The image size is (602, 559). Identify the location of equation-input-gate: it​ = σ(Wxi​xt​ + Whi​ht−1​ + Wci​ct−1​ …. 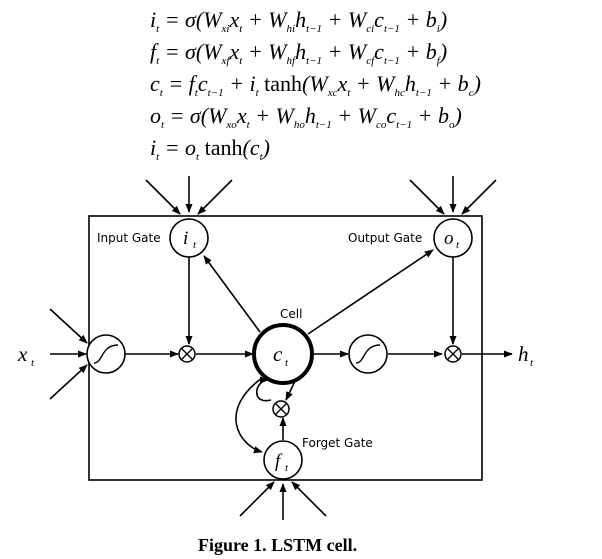
(298, 21).